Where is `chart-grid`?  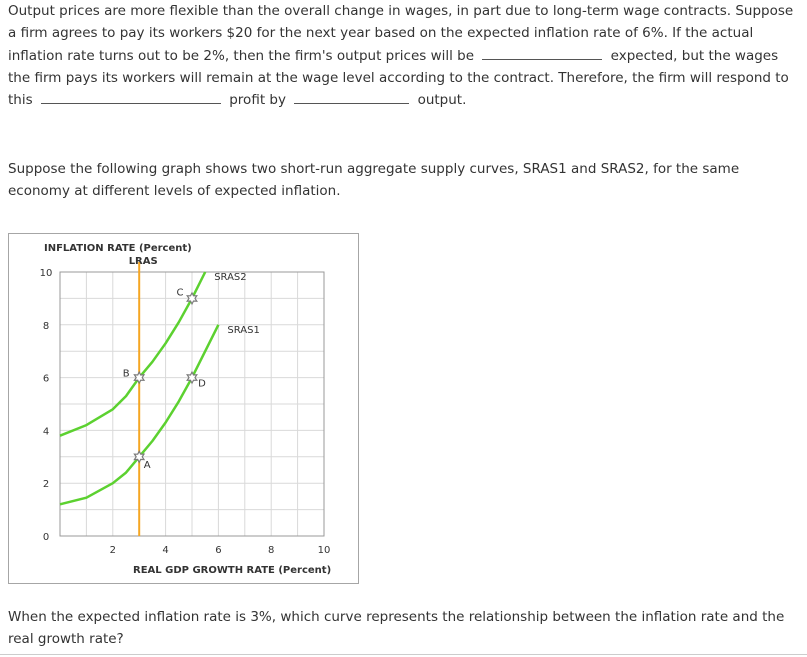
chart-grid is located at coordinates (192, 404).